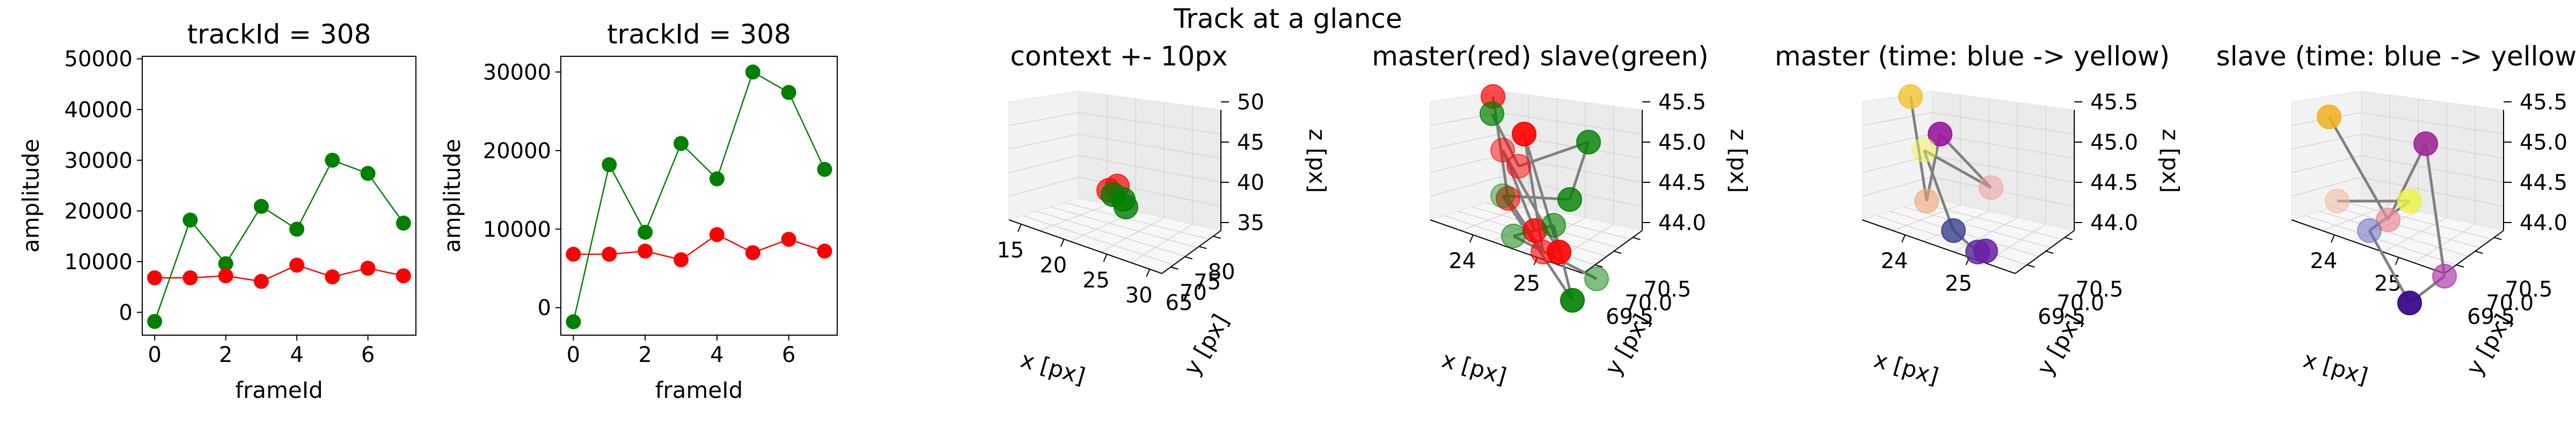 Image resolution: width=2576 pixels, height=429 pixels. I want to click on chart-title: slave (time: blue -> yellow), so click(2396, 56).